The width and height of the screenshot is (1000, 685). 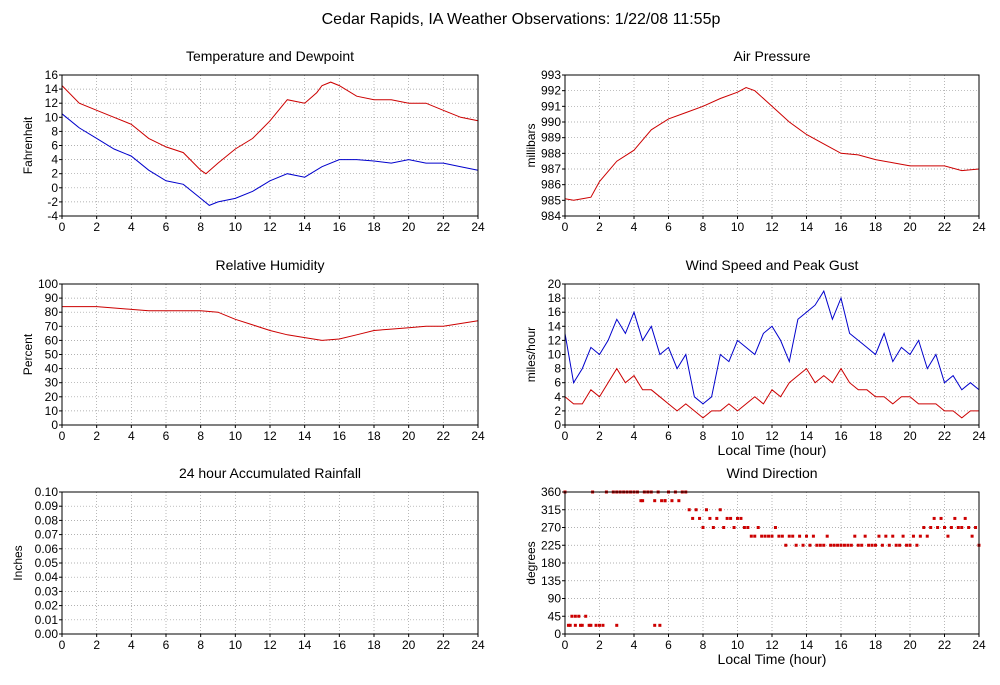 What do you see at coordinates (771, 56) in the screenshot?
I see `chart-title: Air Pressure` at bounding box center [771, 56].